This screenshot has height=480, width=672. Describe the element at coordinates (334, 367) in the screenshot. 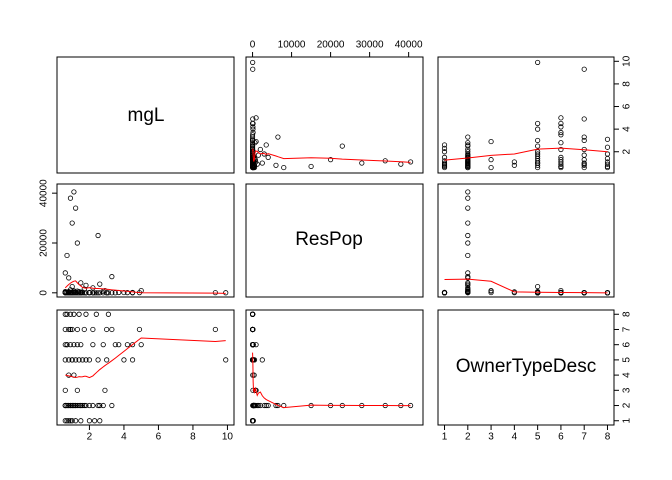

I see `panel-frame` at that location.